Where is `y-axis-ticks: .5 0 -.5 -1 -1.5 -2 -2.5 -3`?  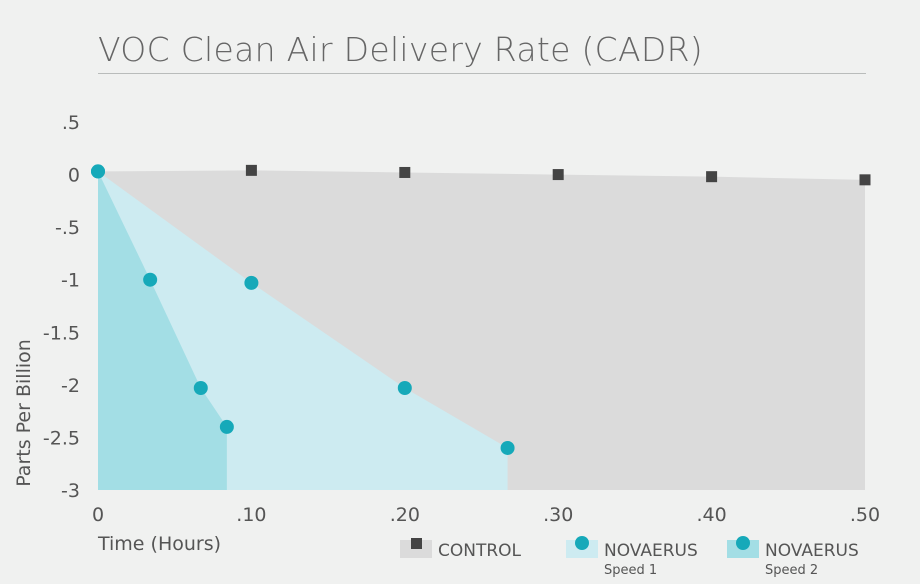
y-axis-ticks: .5 0 -.5 -1 -1.5 -2 -2.5 -3 is located at coordinates (61, 307).